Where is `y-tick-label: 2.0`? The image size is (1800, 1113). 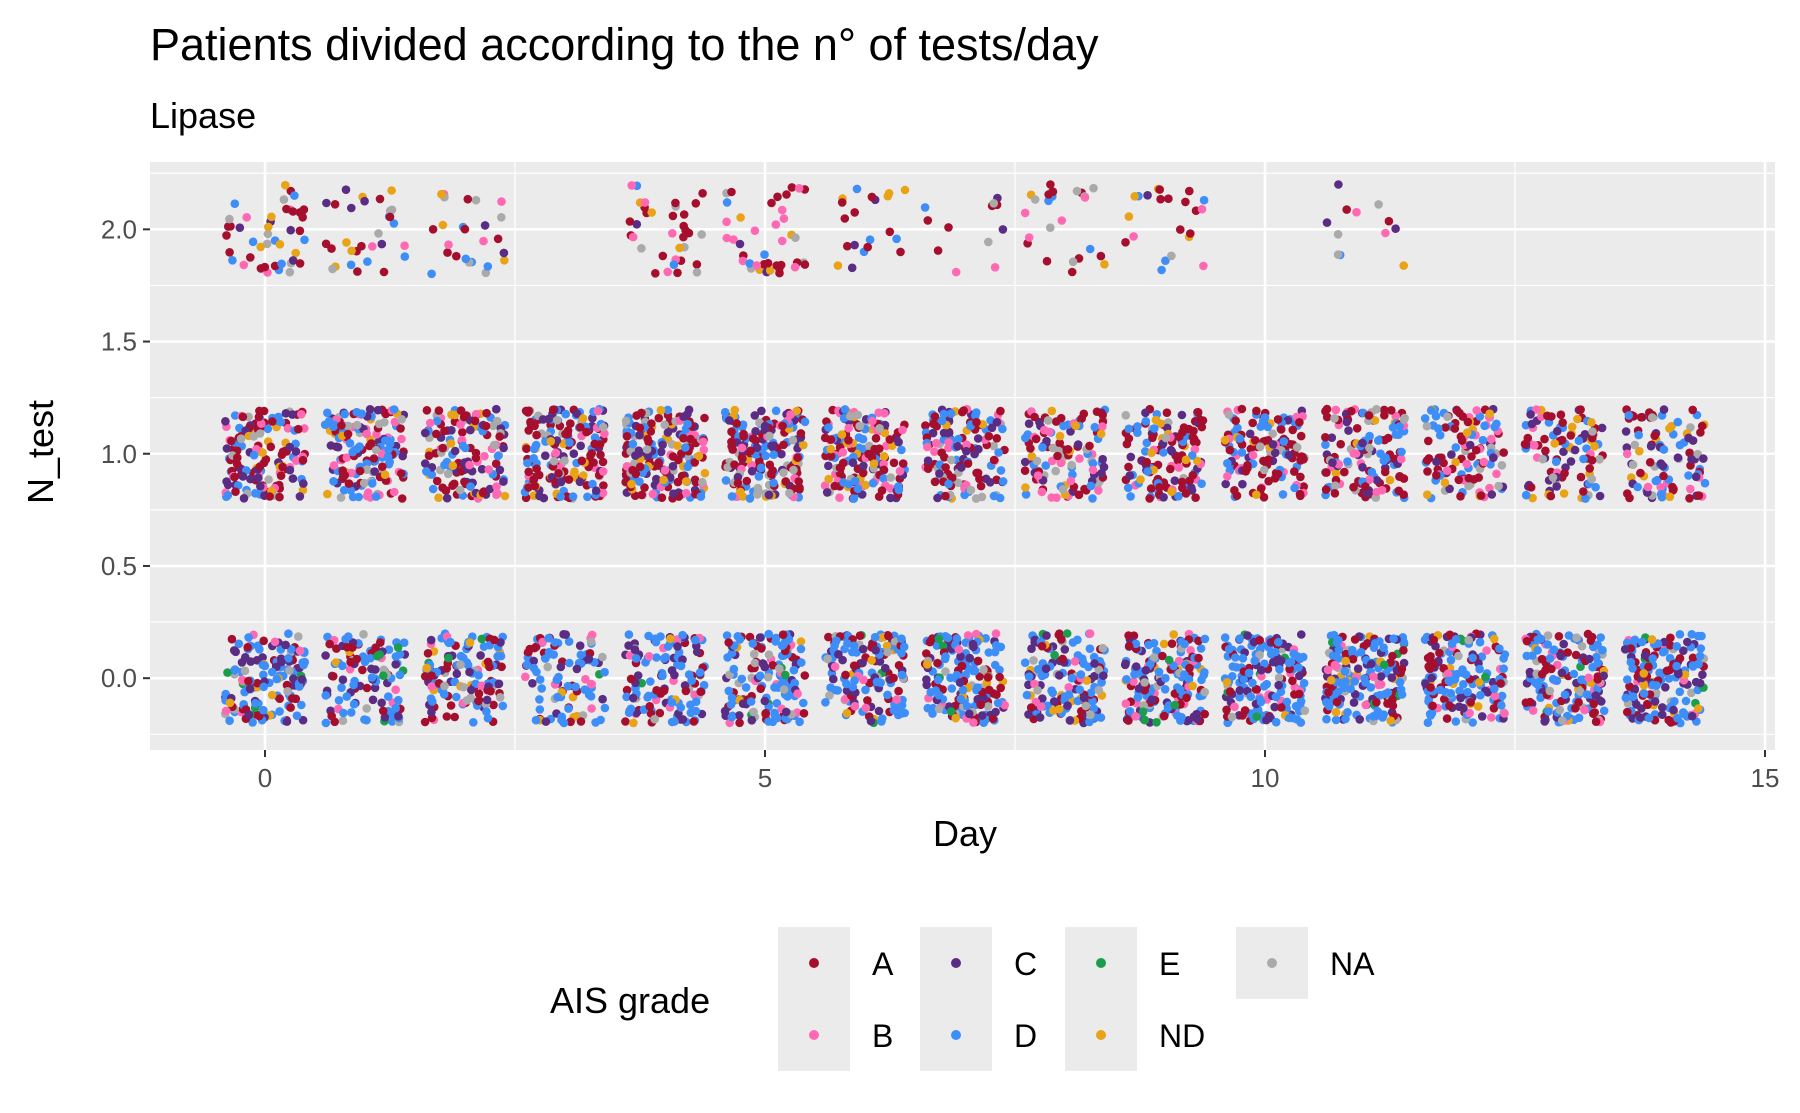
y-tick-label: 2.0 is located at coordinates (119, 229).